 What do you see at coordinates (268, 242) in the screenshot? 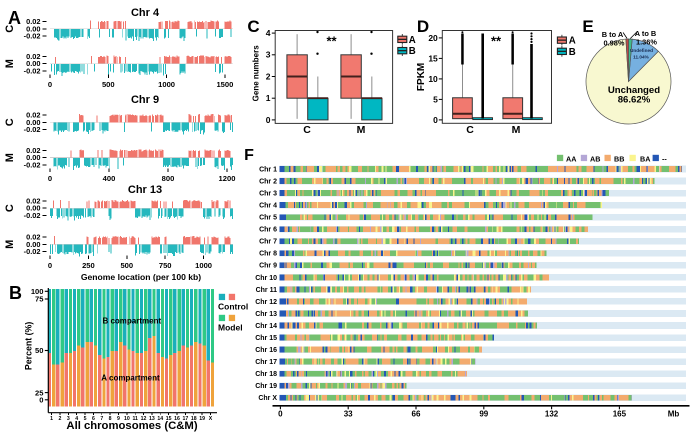
I see `svg-text: Chr 7` at bounding box center [268, 242].